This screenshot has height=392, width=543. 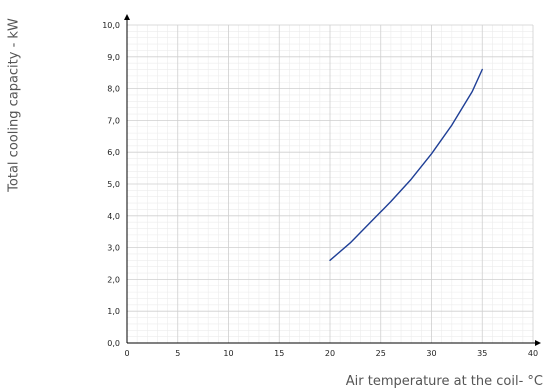 I want to click on x-axis-arrow-icon, so click(x=538, y=343).